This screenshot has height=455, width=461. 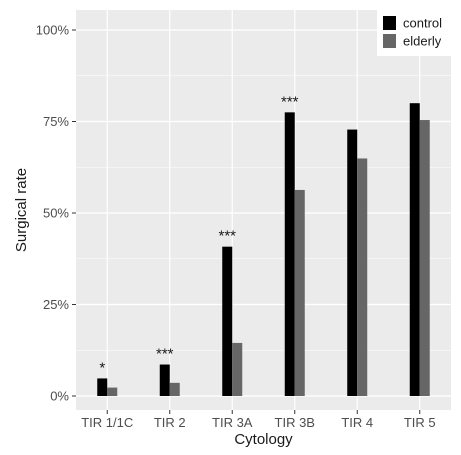 What do you see at coordinates (107, 422) in the screenshot?
I see `x-tick-label: TIR 1/1C` at bounding box center [107, 422].